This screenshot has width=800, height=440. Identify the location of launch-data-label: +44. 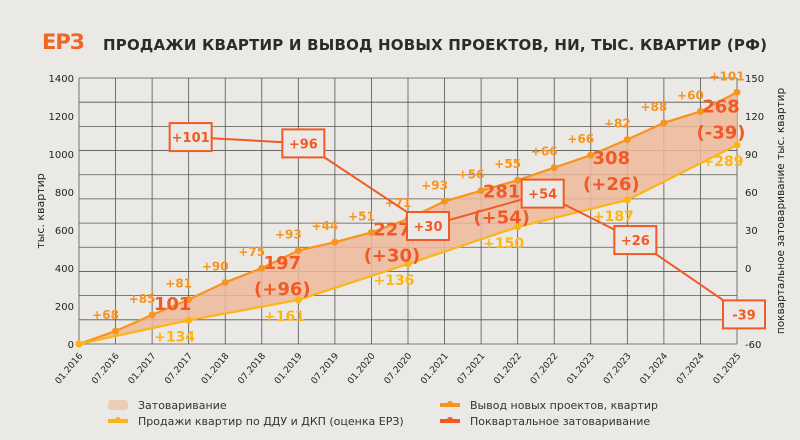
(325, 226).